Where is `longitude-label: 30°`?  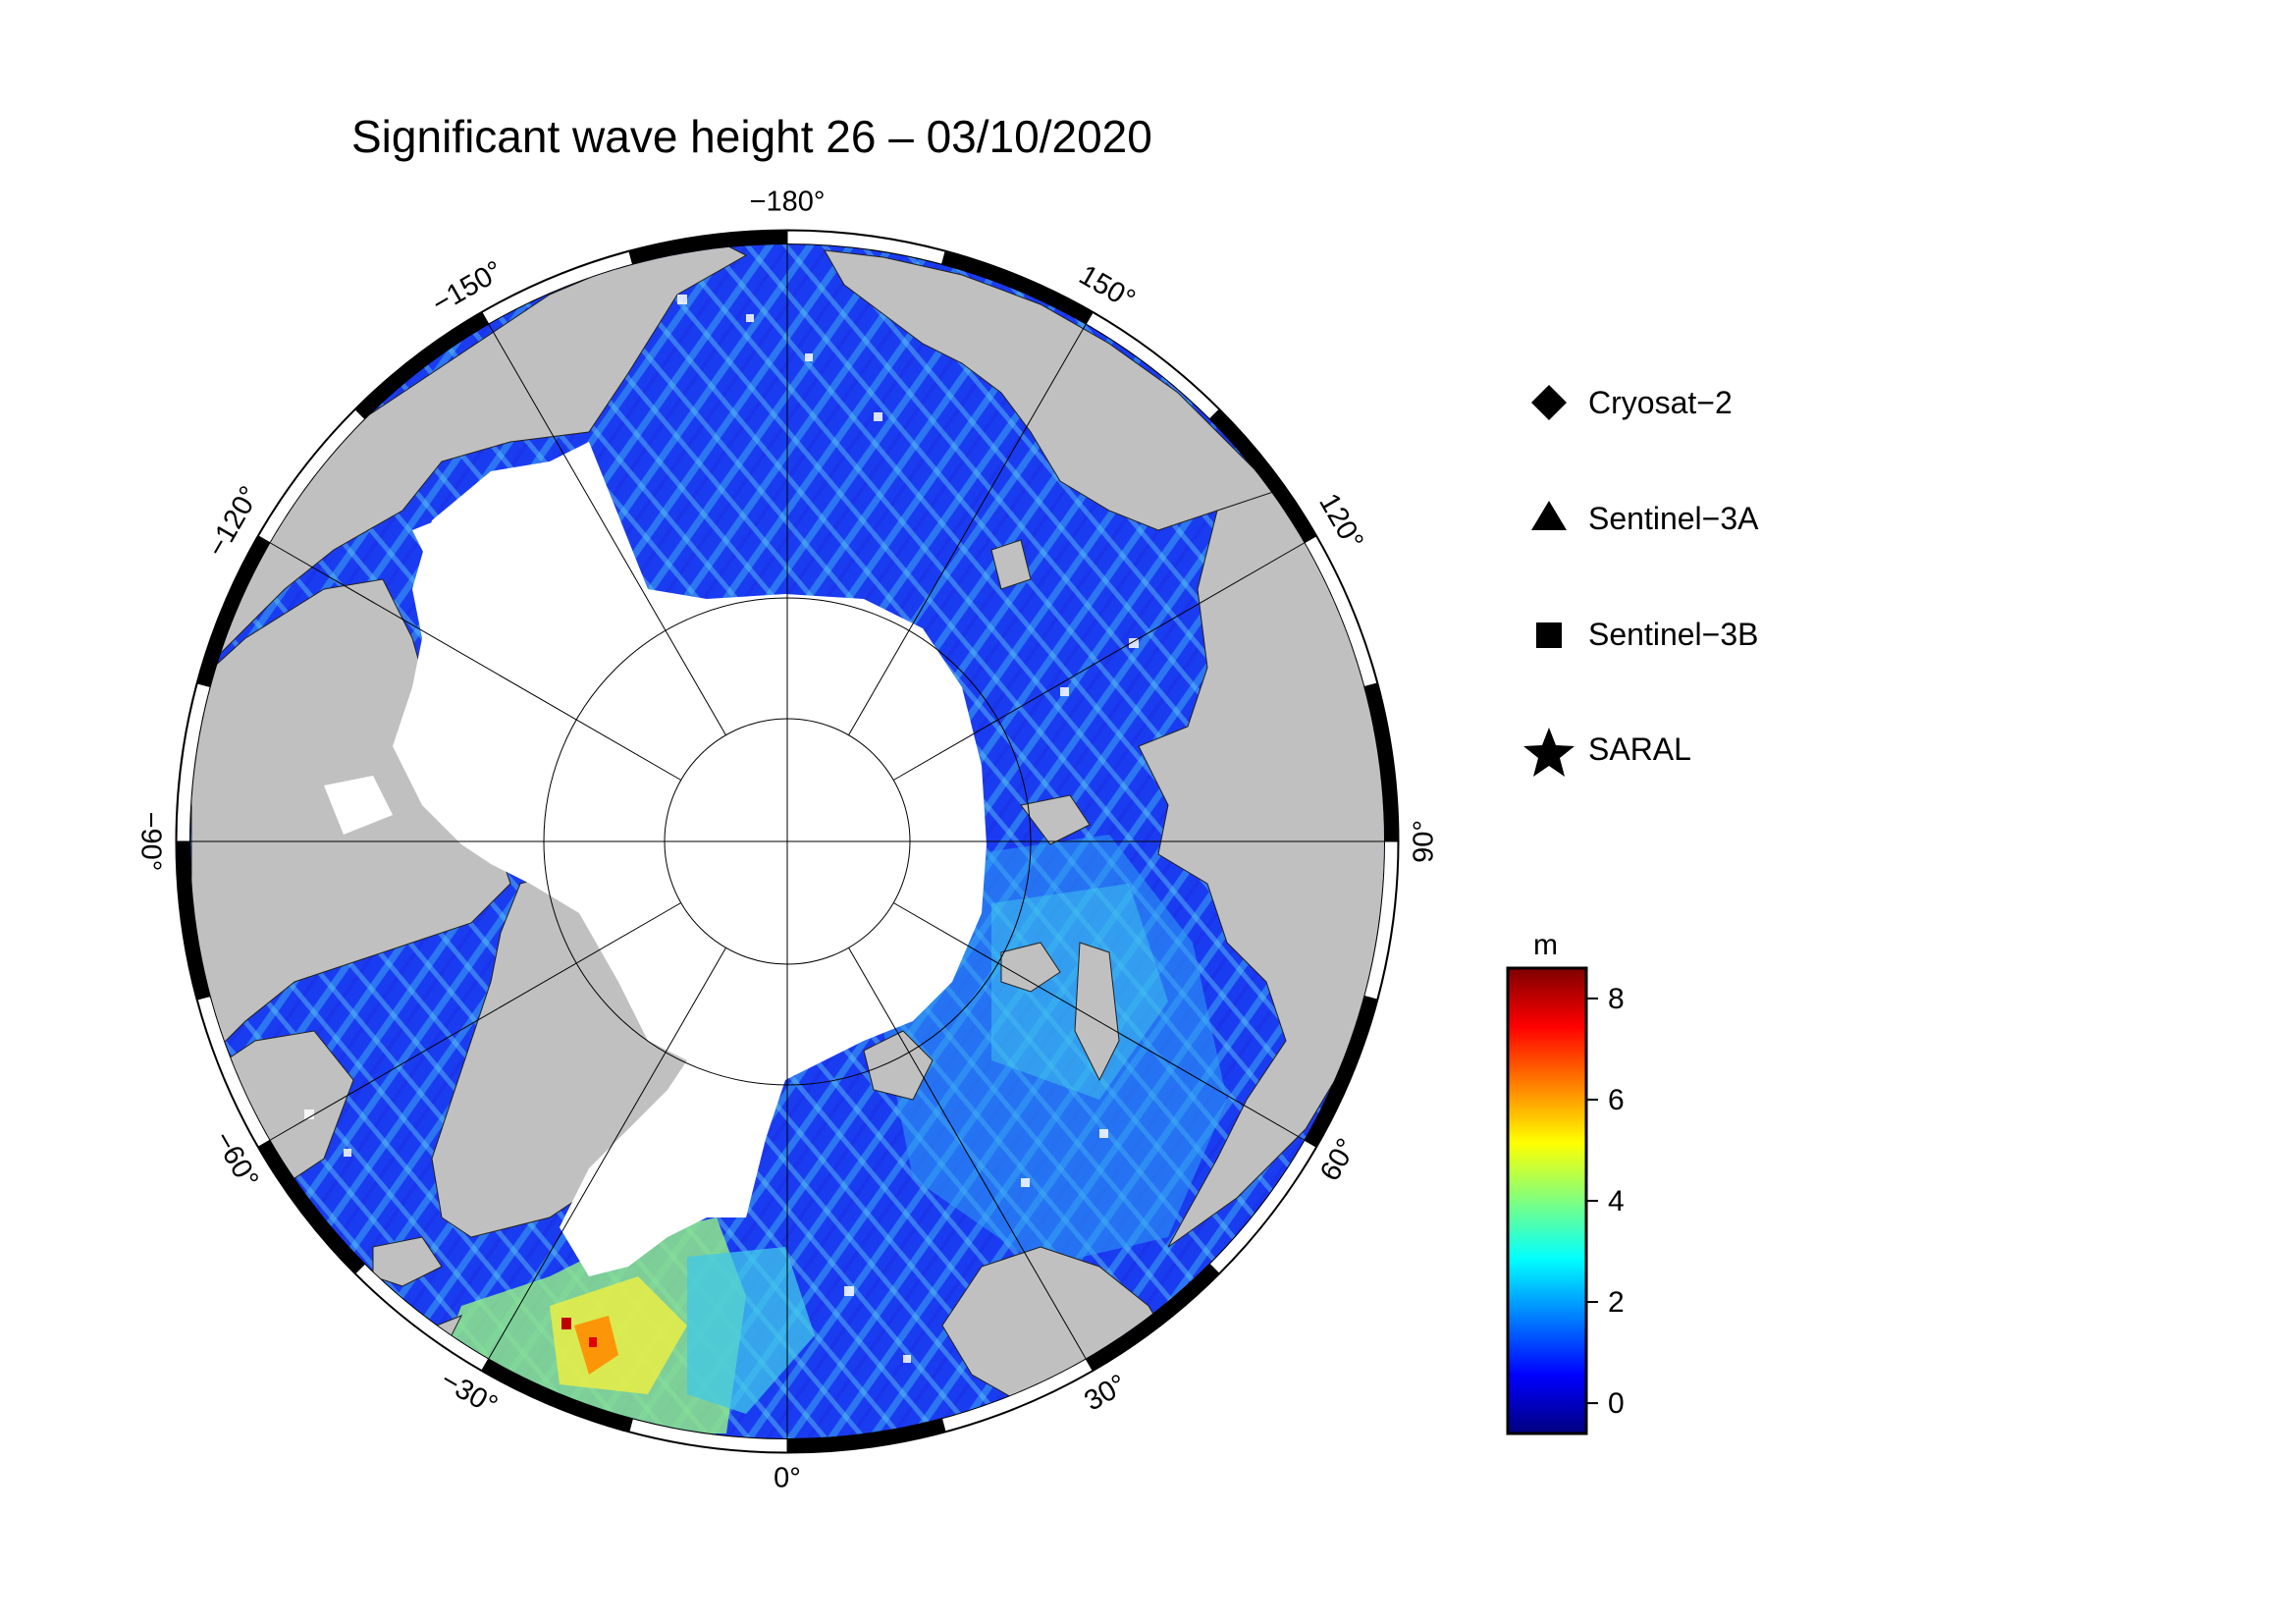
longitude-label: 30° is located at coordinates (1105, 1394).